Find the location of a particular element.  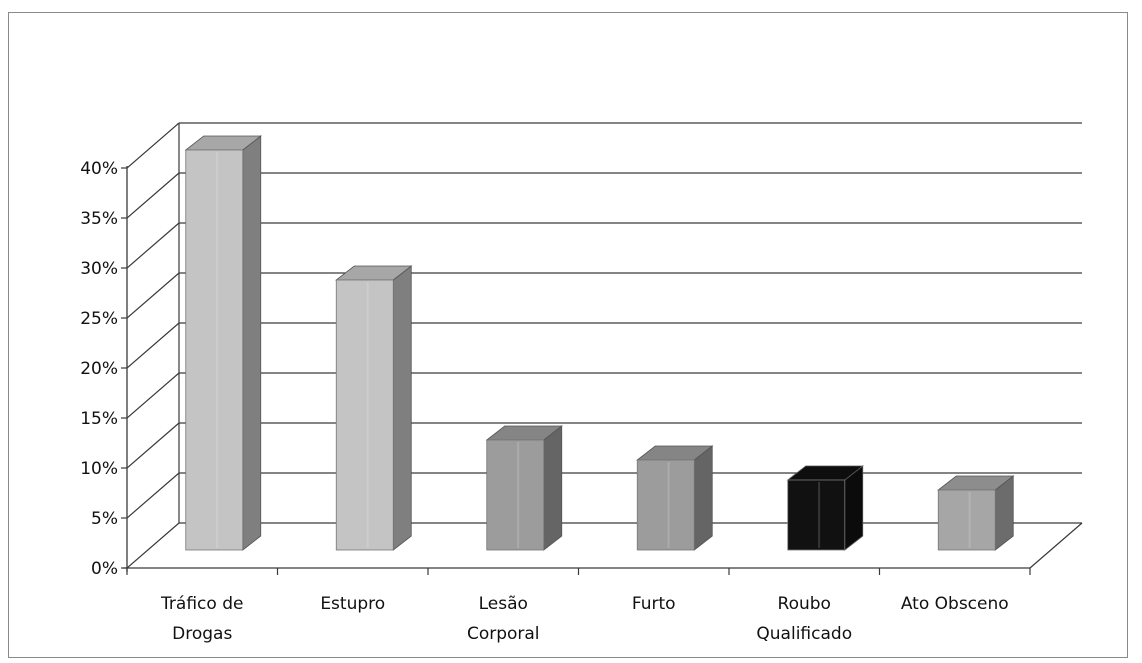

x-category-label: Qualificado is located at coordinates (804, 634).